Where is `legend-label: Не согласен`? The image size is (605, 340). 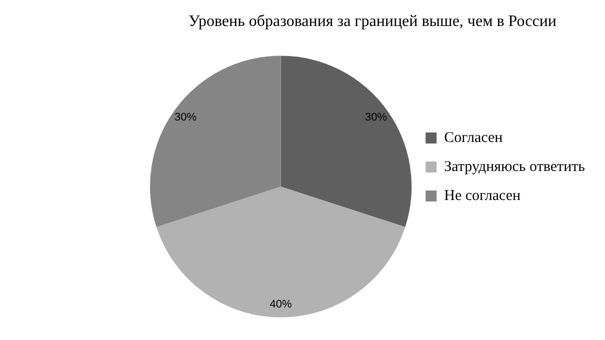
legend-label: Не согласен is located at coordinates (482, 196).